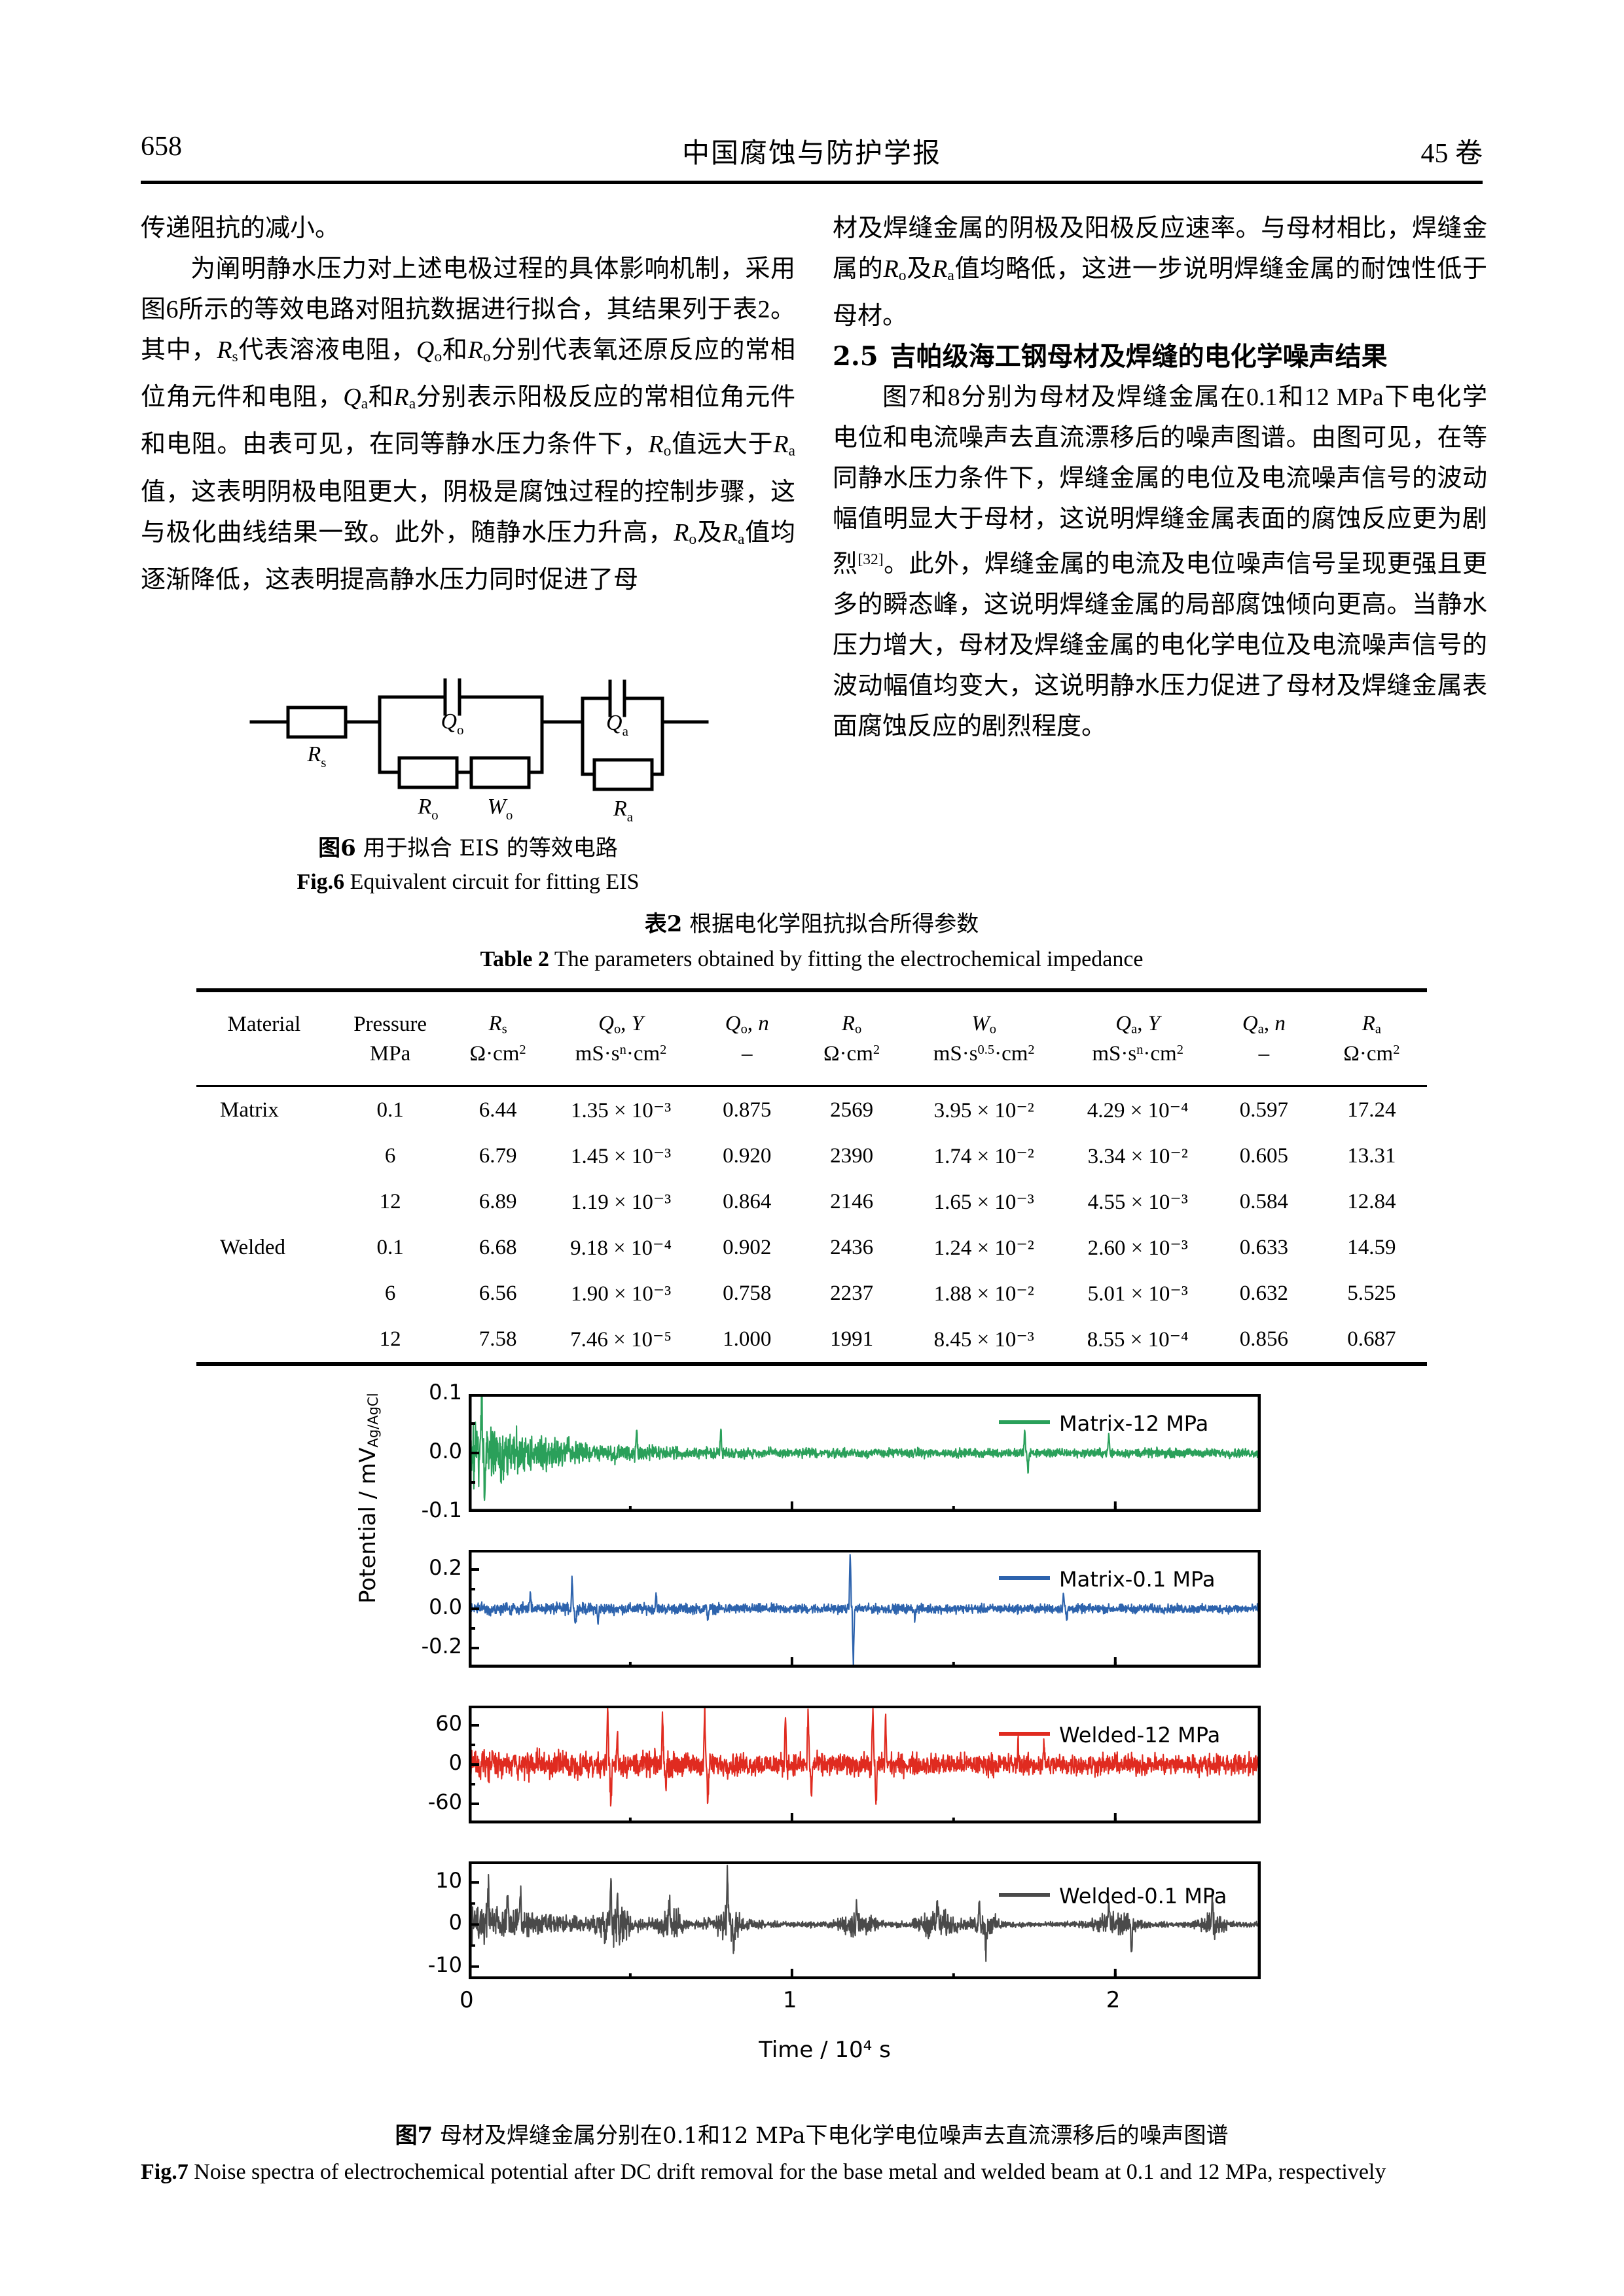 The width and height of the screenshot is (1624, 2296). Describe the element at coordinates (983, 1156) in the screenshot. I see `cell-Wo: 1.74 × 10⁻²` at that location.